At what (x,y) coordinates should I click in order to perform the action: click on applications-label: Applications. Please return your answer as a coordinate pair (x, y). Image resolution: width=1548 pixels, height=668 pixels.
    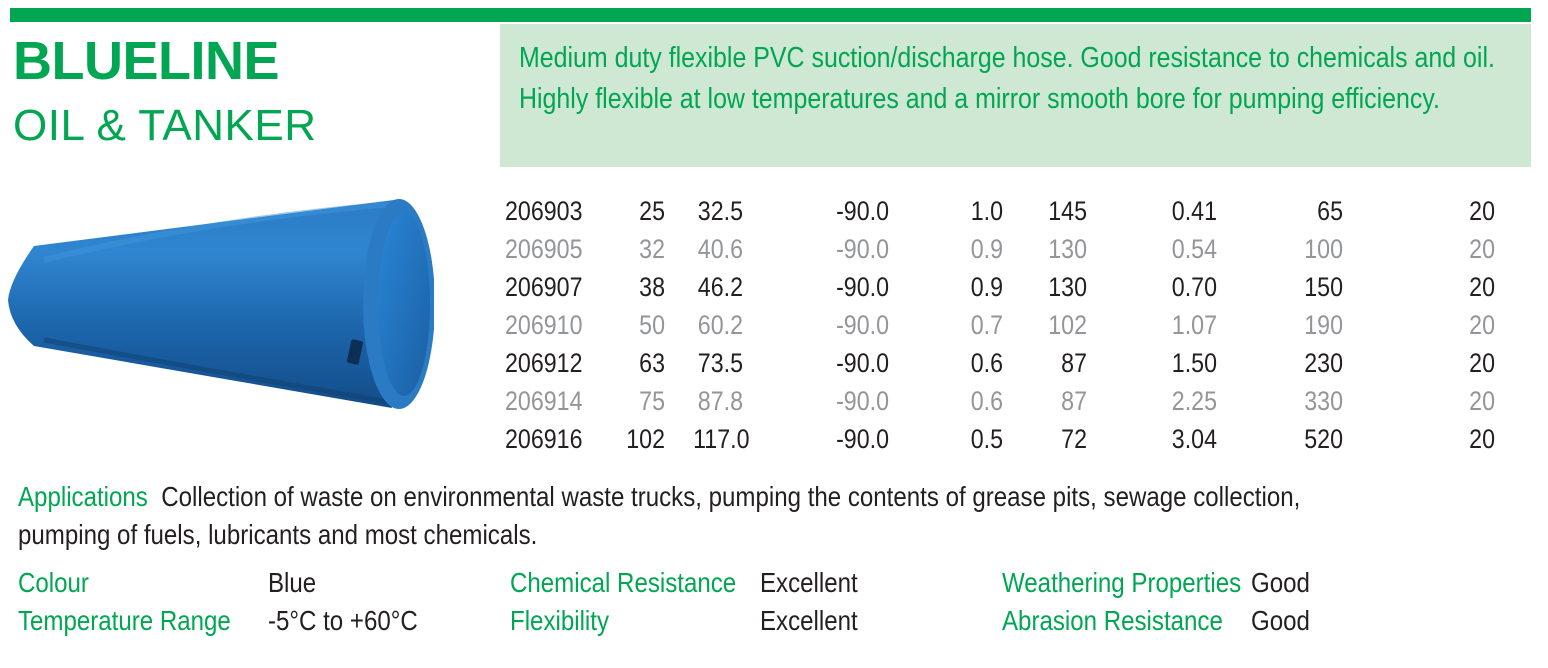
    Looking at the image, I should click on (83, 496).